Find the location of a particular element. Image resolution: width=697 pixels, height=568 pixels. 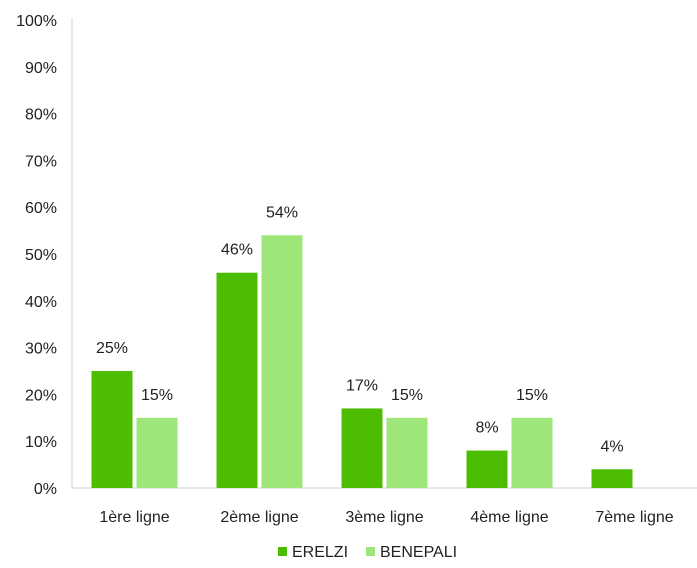

x-tick-label: 4ème ligne is located at coordinates (509, 517).